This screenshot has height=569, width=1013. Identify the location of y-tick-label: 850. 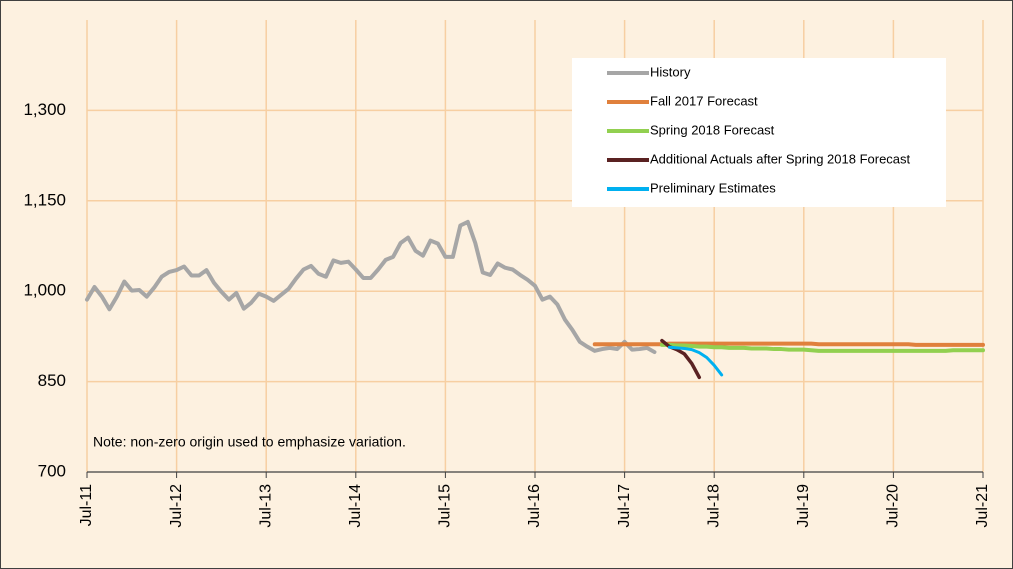
(52, 380).